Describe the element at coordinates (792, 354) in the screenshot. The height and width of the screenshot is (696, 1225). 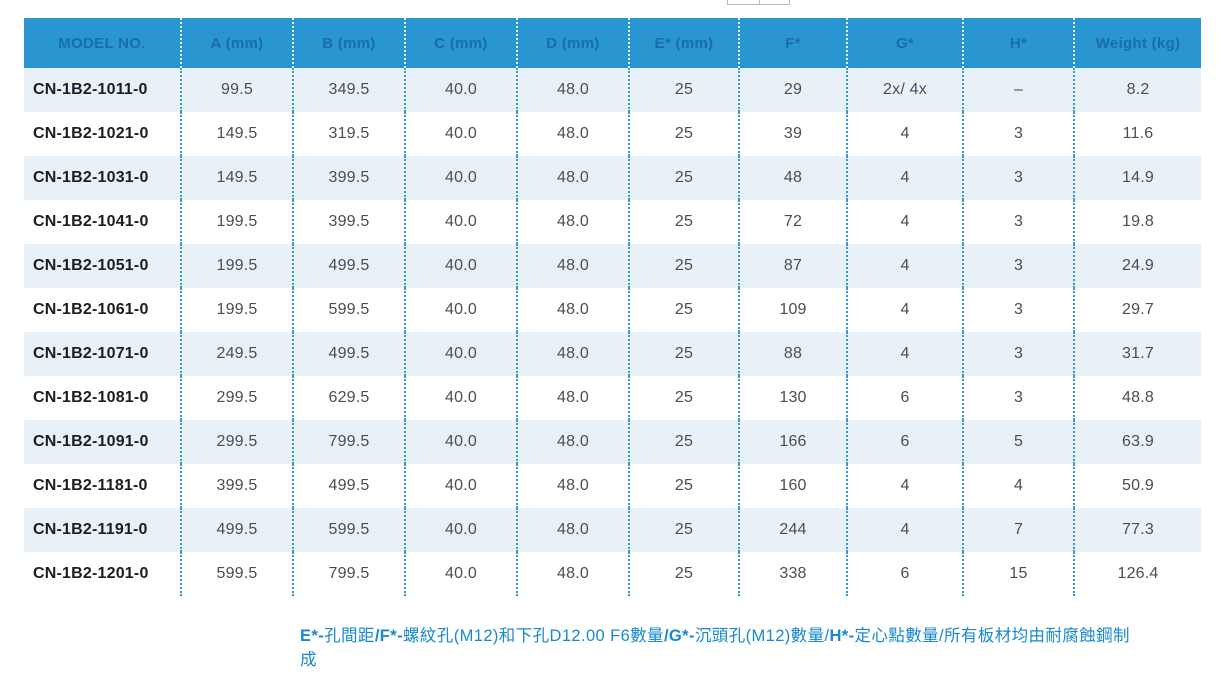
I see `value-cell: 88` at that location.